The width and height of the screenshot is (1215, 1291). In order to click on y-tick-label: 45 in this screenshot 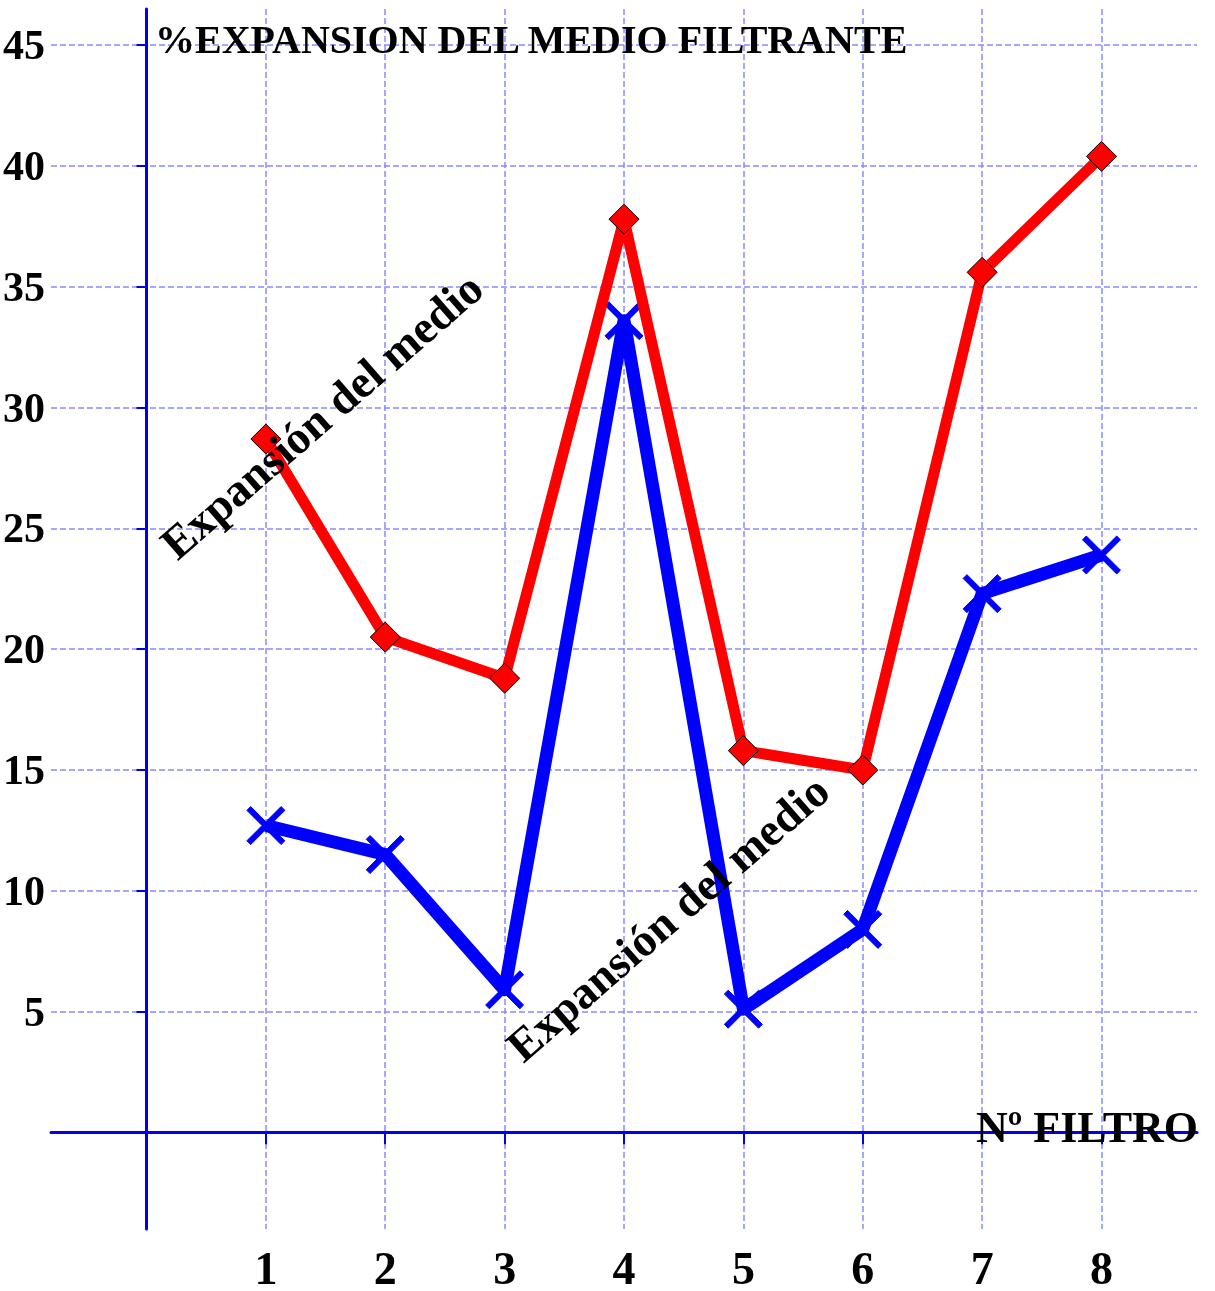, I will do `click(24, 45)`.